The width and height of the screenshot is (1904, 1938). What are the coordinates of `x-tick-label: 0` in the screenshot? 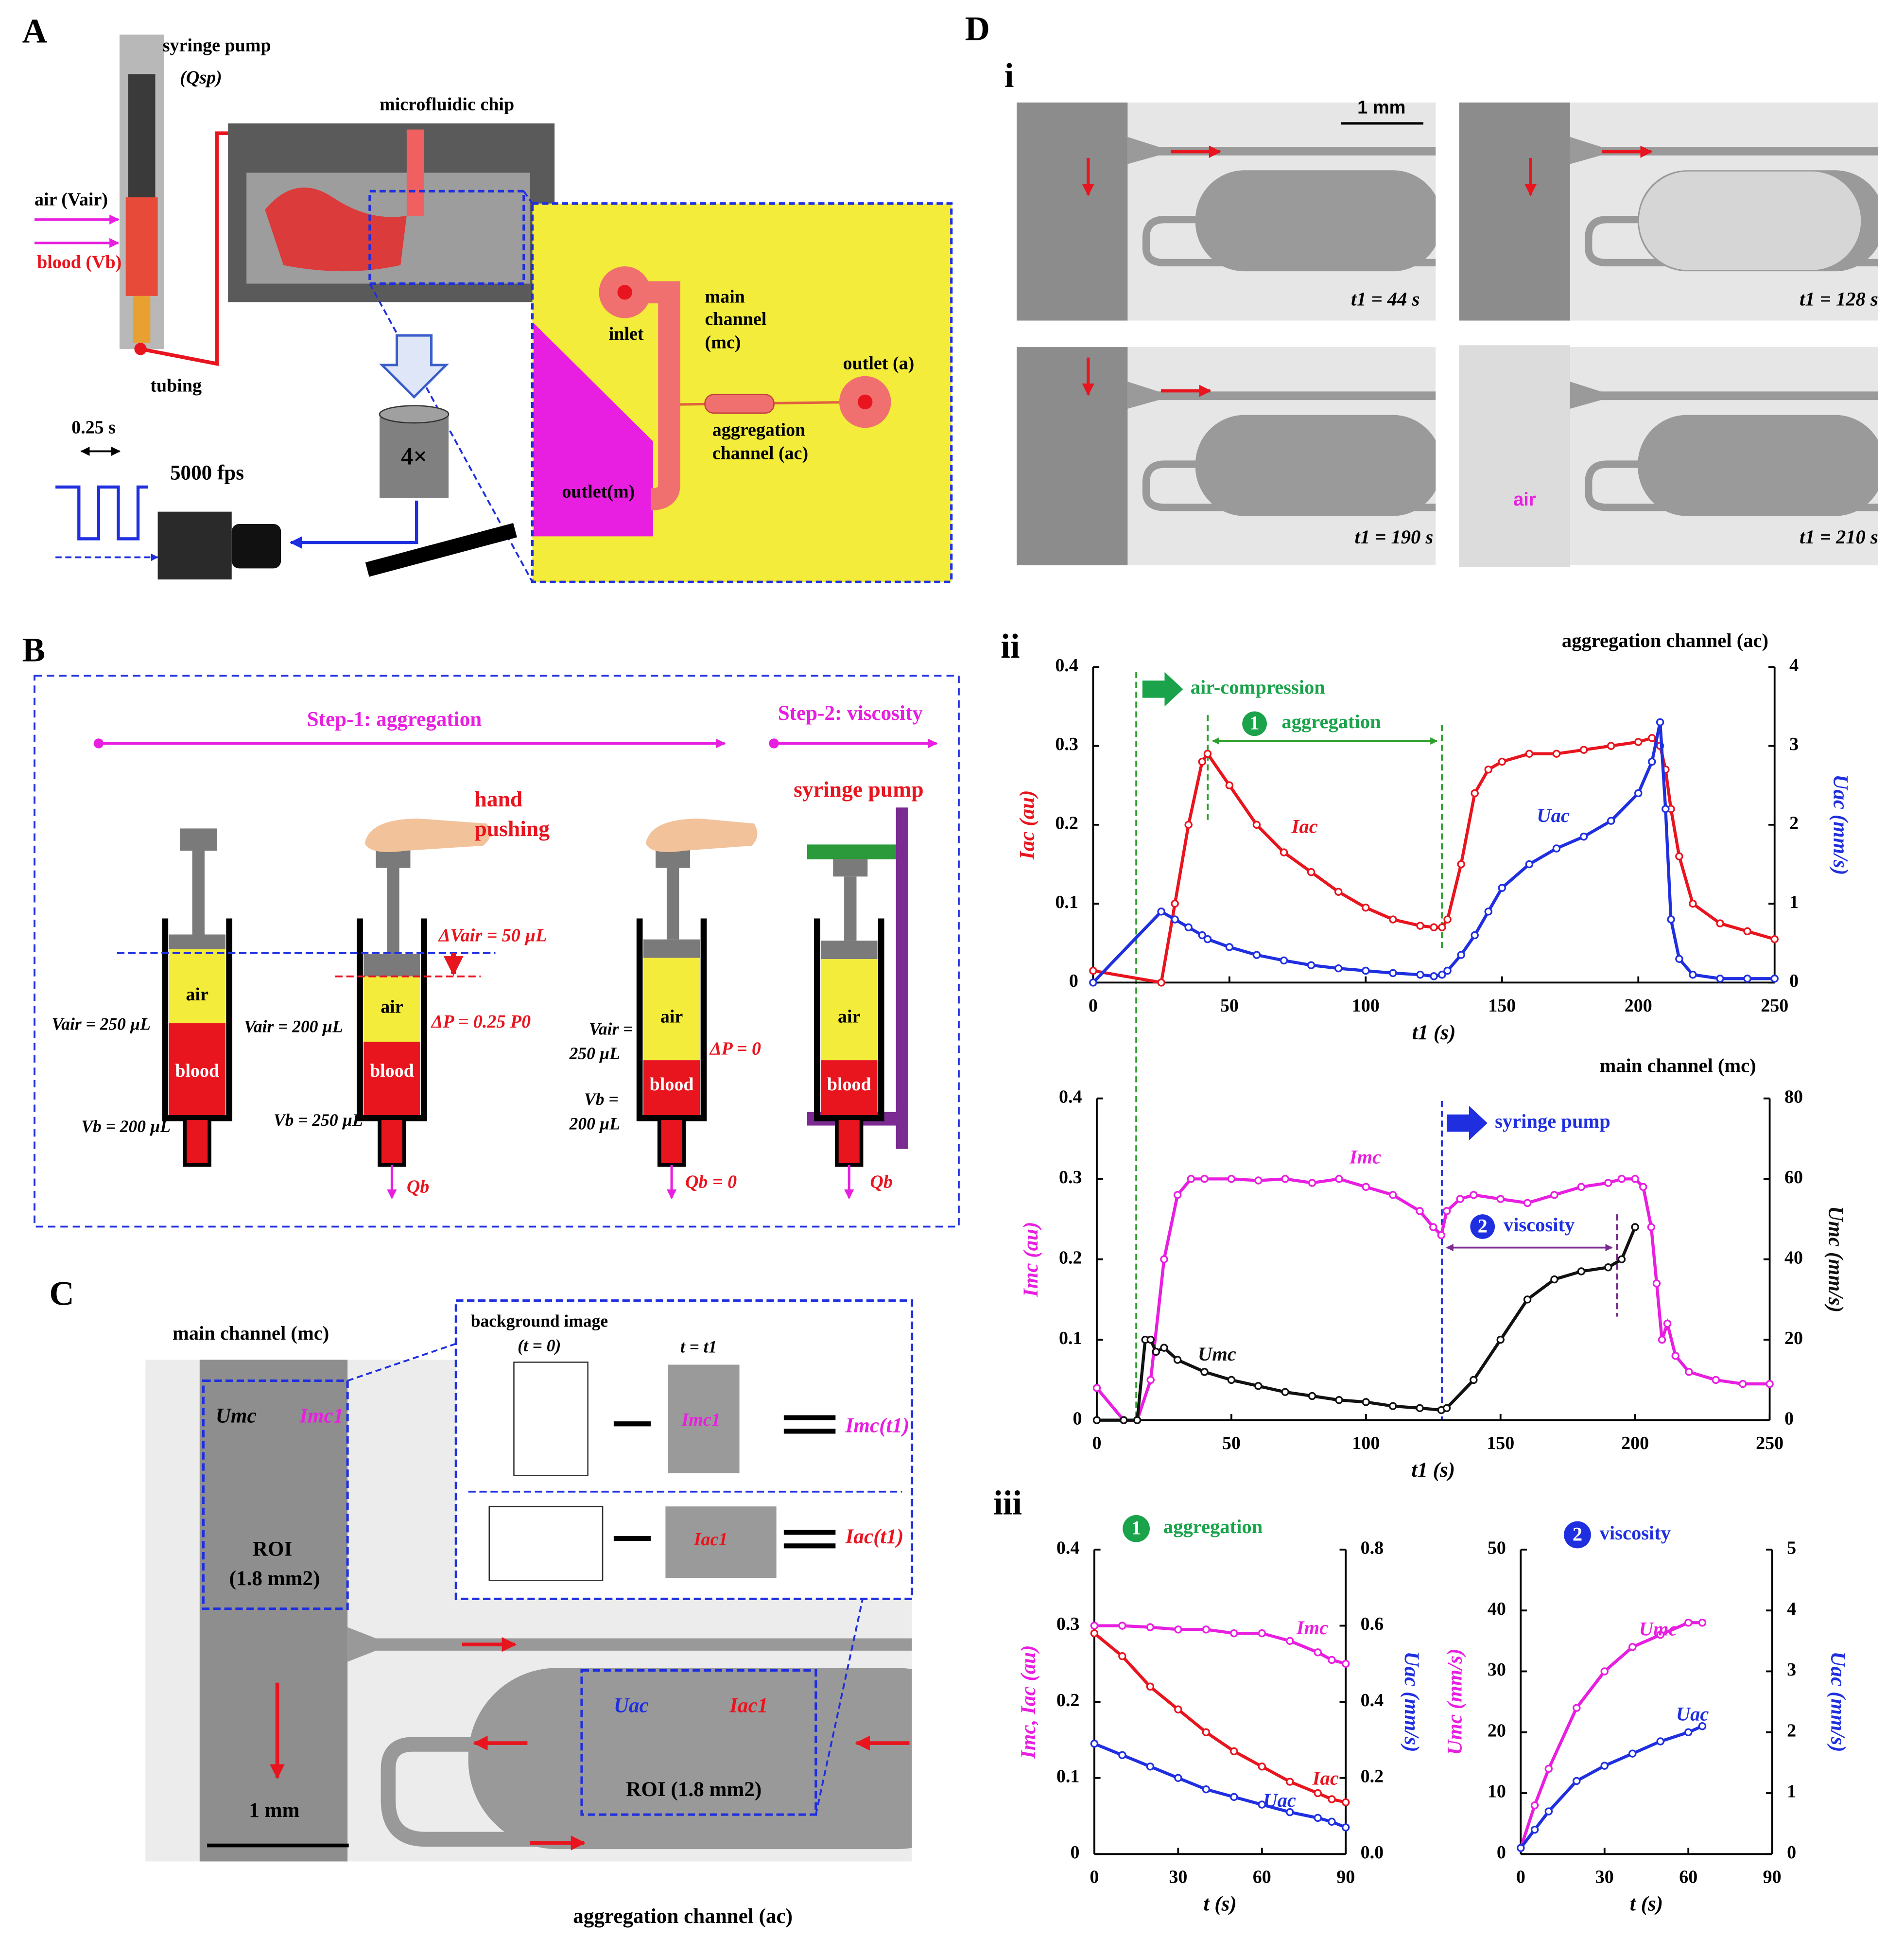 It's located at (1094, 1877).